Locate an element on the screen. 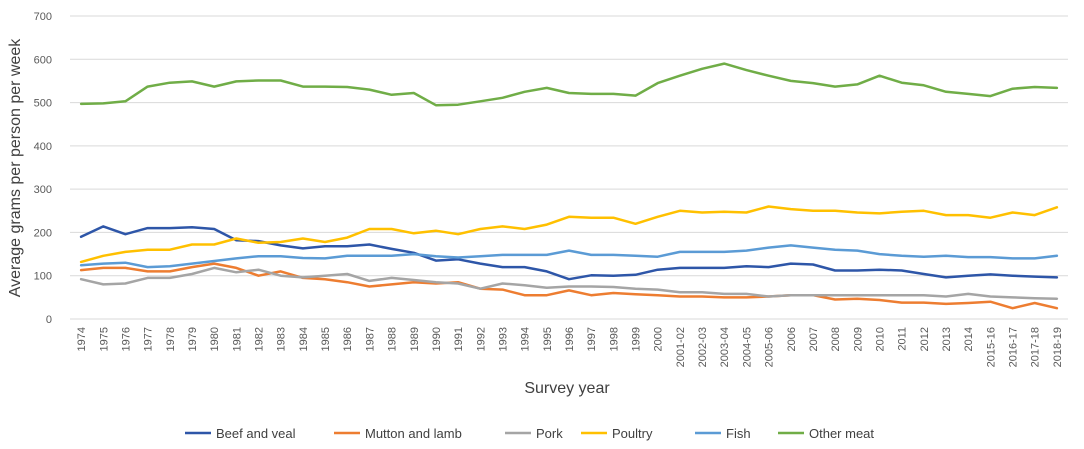 The height and width of the screenshot is (449, 1084). y-tick-label: 600 is located at coordinates (43, 60).